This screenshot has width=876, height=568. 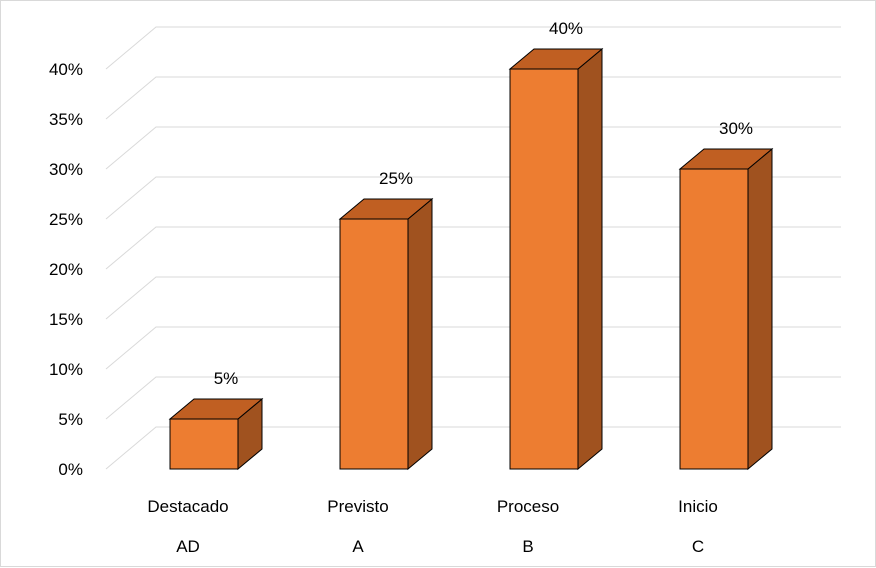 What do you see at coordinates (432, 526) in the screenshot?
I see `x-axis-ticks: Destacado AD Previsto A Proceso B Inicio C` at bounding box center [432, 526].